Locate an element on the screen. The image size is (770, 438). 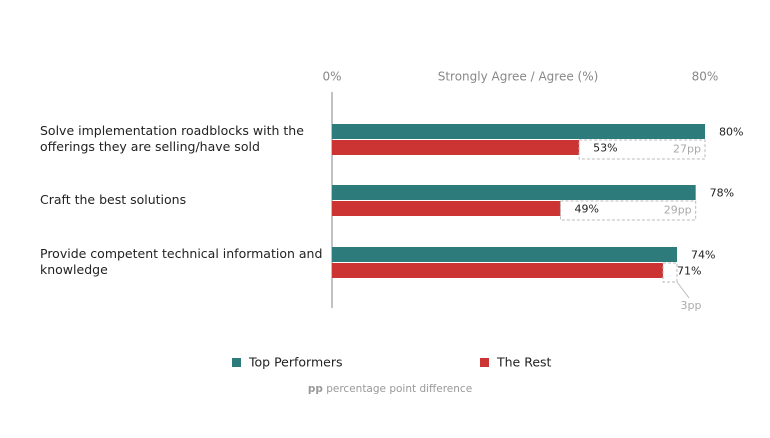
axis-title: Strongly Agree / Agree (%) is located at coordinates (518, 77).